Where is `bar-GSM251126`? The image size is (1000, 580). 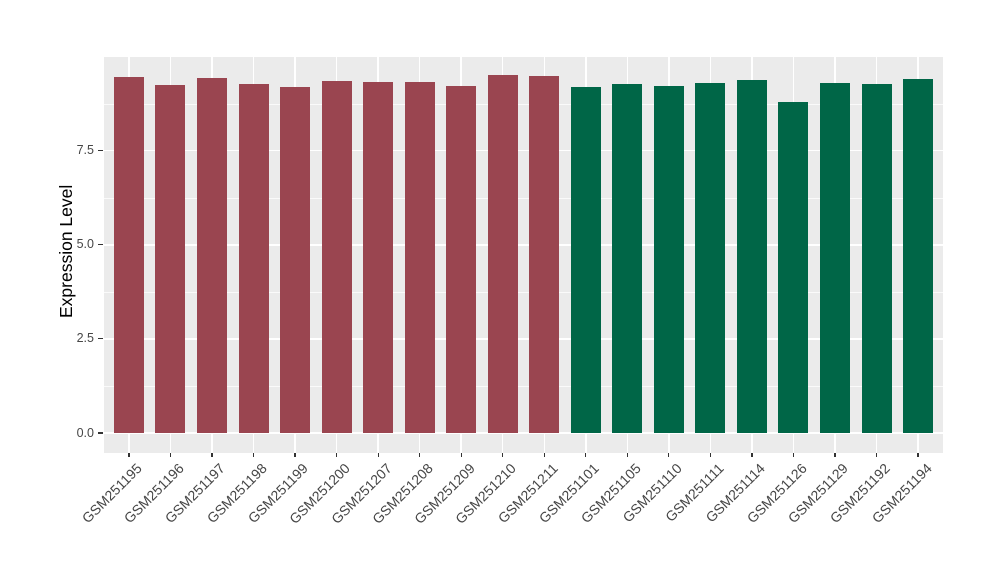 bar-GSM251126 is located at coordinates (793, 267).